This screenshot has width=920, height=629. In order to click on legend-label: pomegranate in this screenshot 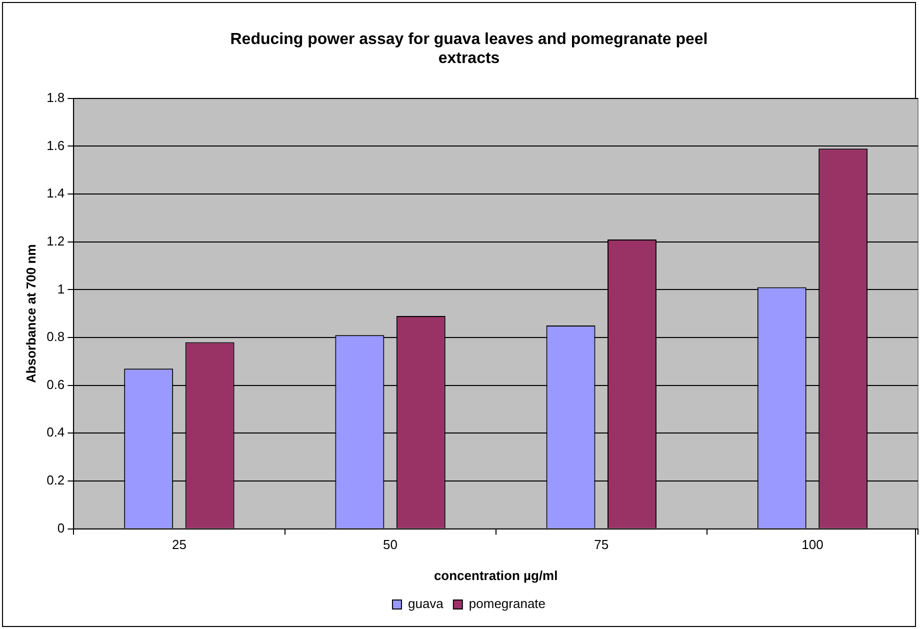, I will do `click(507, 604)`.